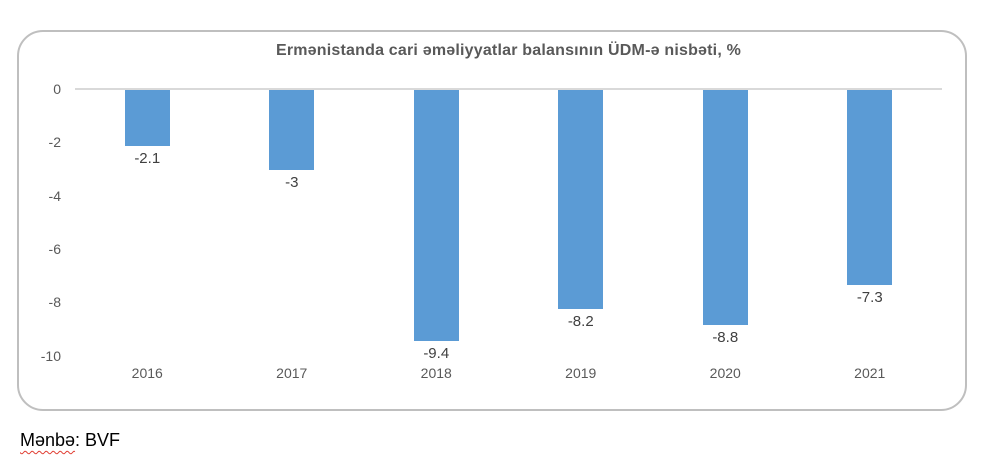 This screenshot has height=462, width=994. Describe the element at coordinates (869, 297) in the screenshot. I see `data-label: -7.3` at that location.